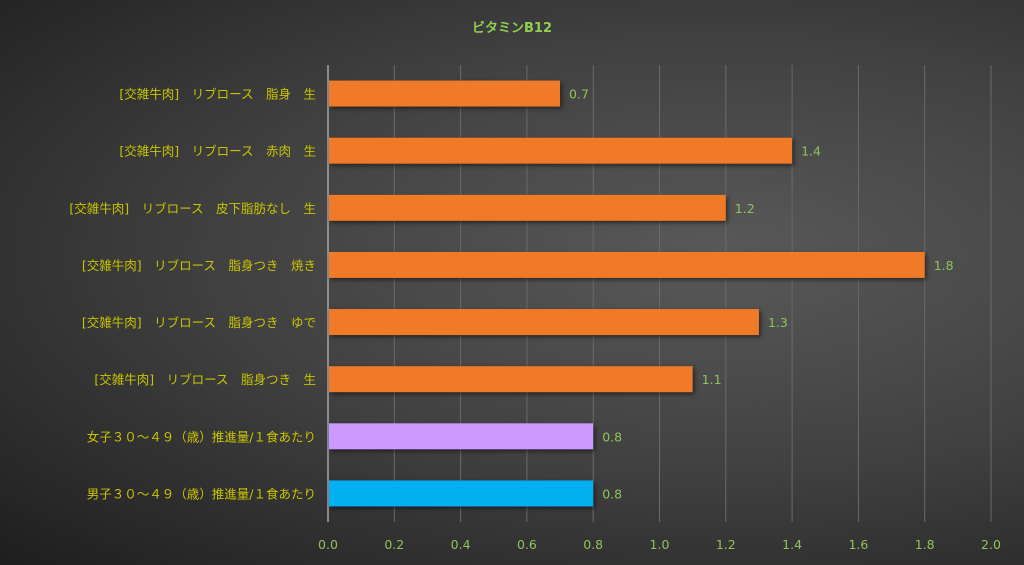 The width and height of the screenshot is (1024, 565). I want to click on data-label: 1.1, so click(712, 379).